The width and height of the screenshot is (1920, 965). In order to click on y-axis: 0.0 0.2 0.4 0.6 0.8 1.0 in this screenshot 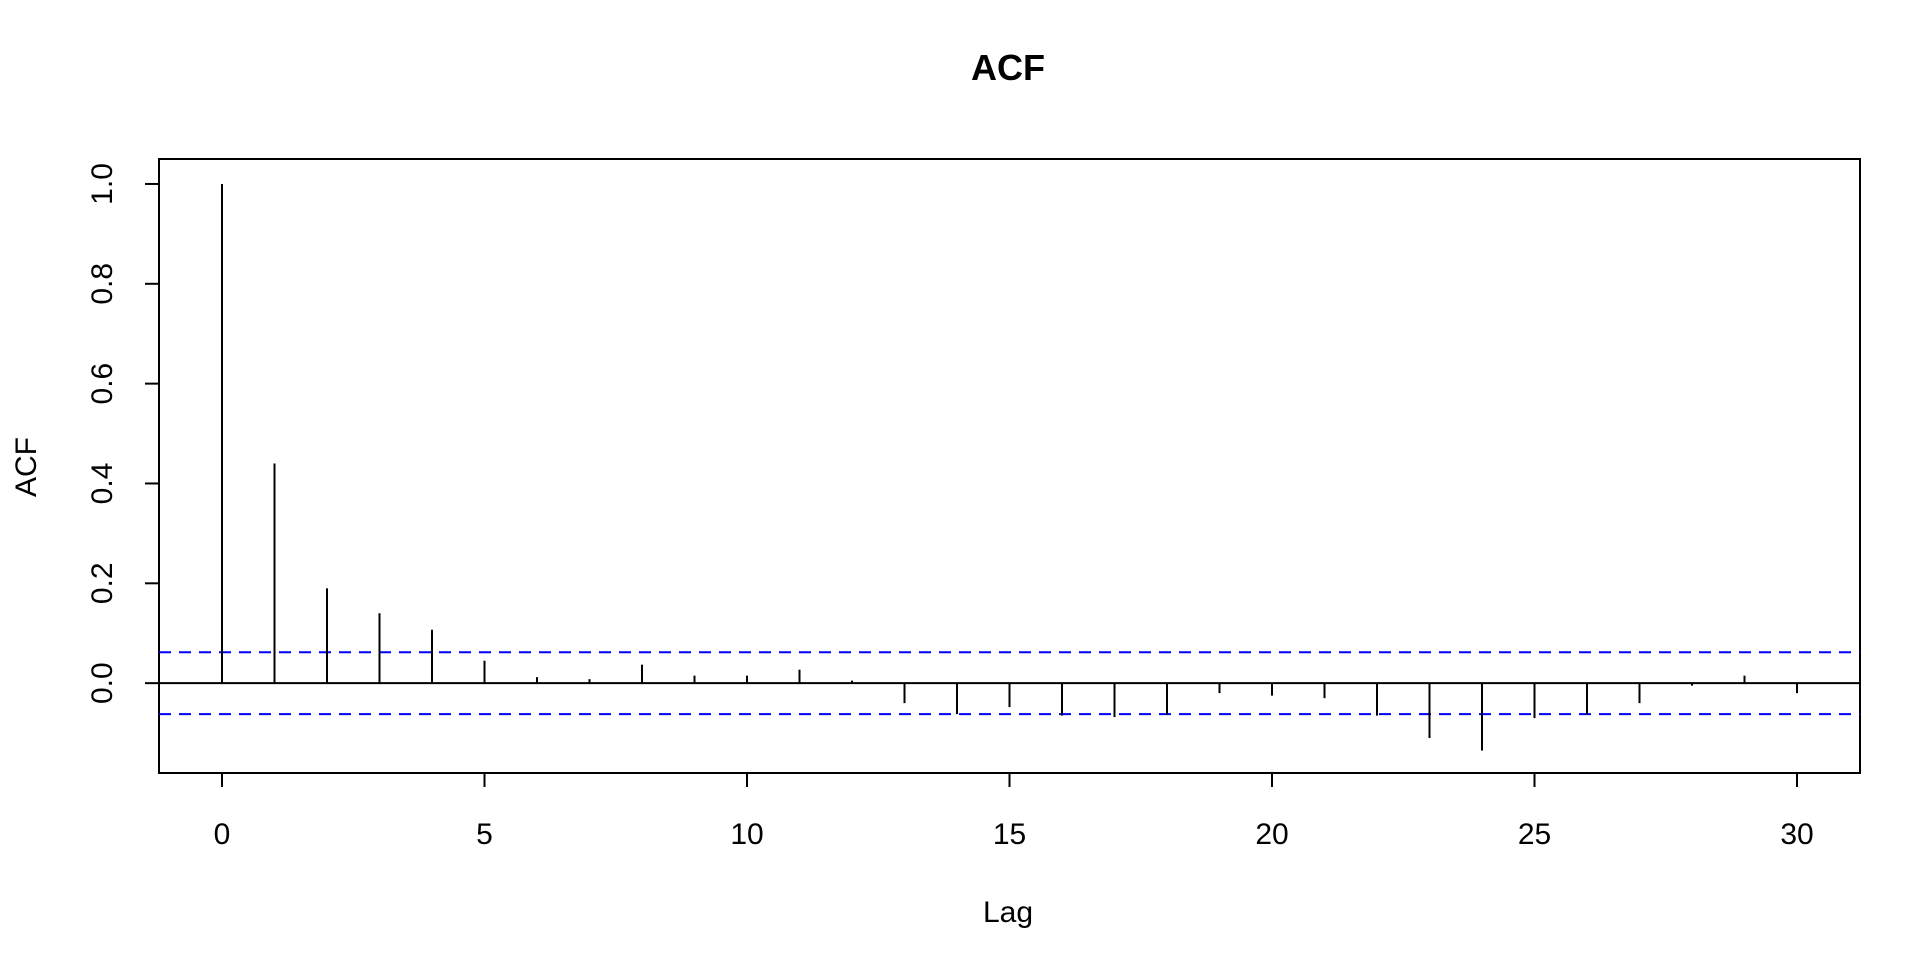, I will do `click(122, 433)`.